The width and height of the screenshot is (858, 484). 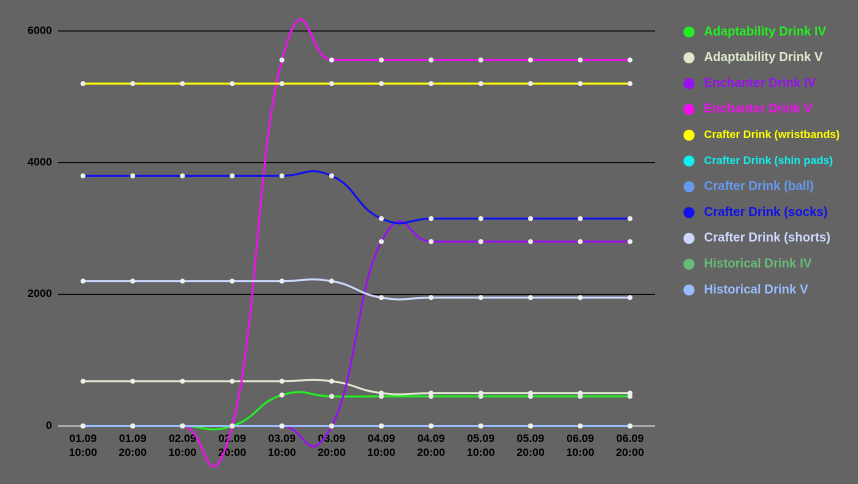 I want to click on legend-label: Crafter Drink (socks), so click(x=766, y=212).